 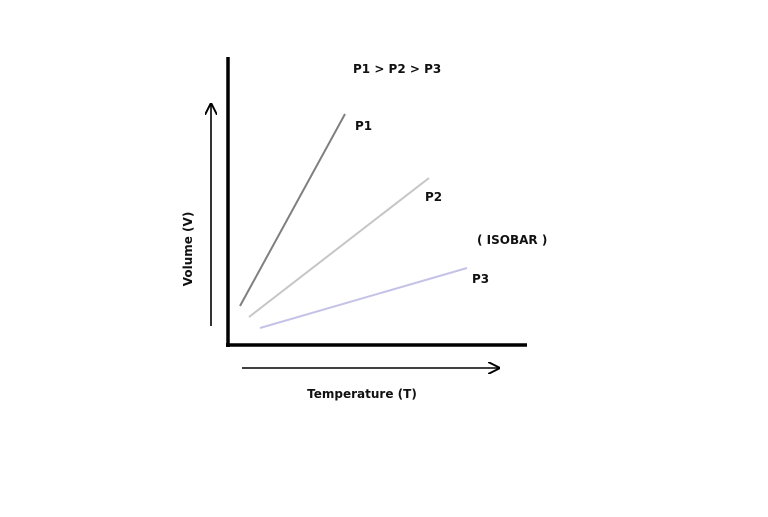 I want to click on isobar-line-p3, so click(x=363, y=298).